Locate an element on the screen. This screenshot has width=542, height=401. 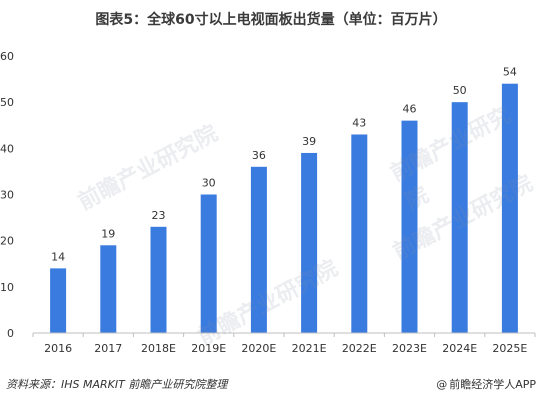
brand-prefix: @ is located at coordinates (442, 384).